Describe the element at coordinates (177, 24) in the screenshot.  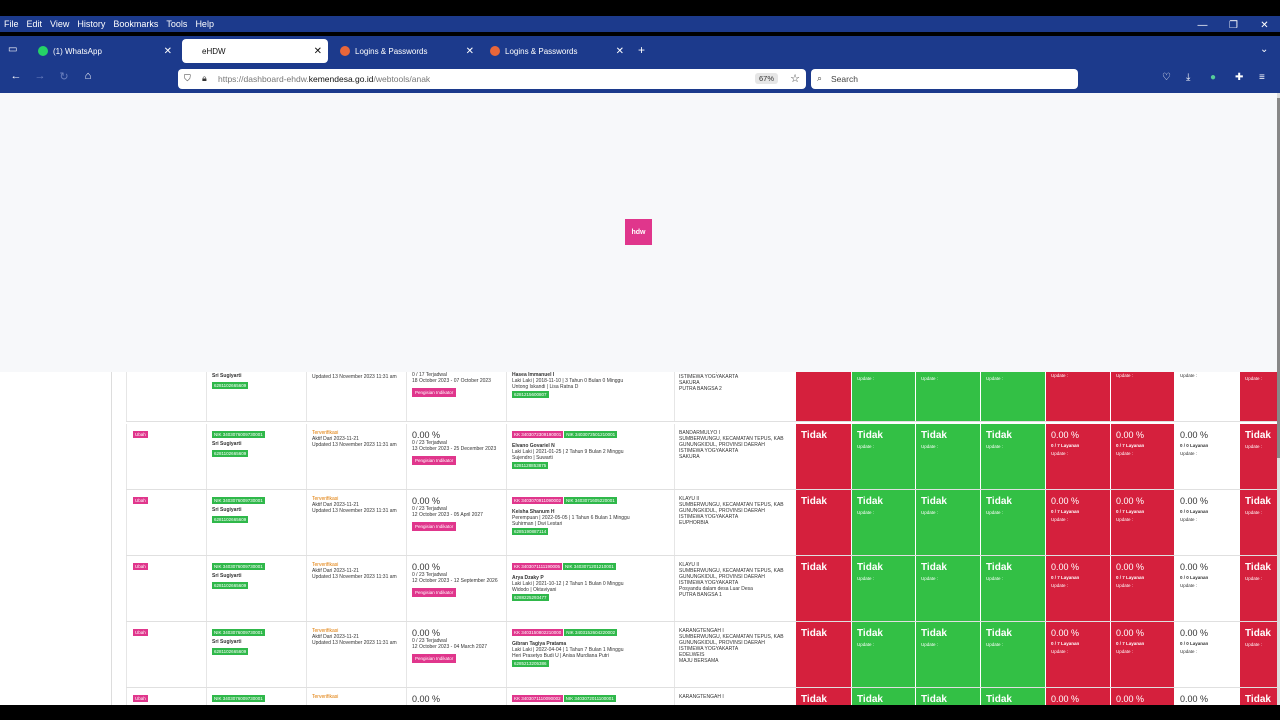
I see `menu-tools: Tools` at that location.